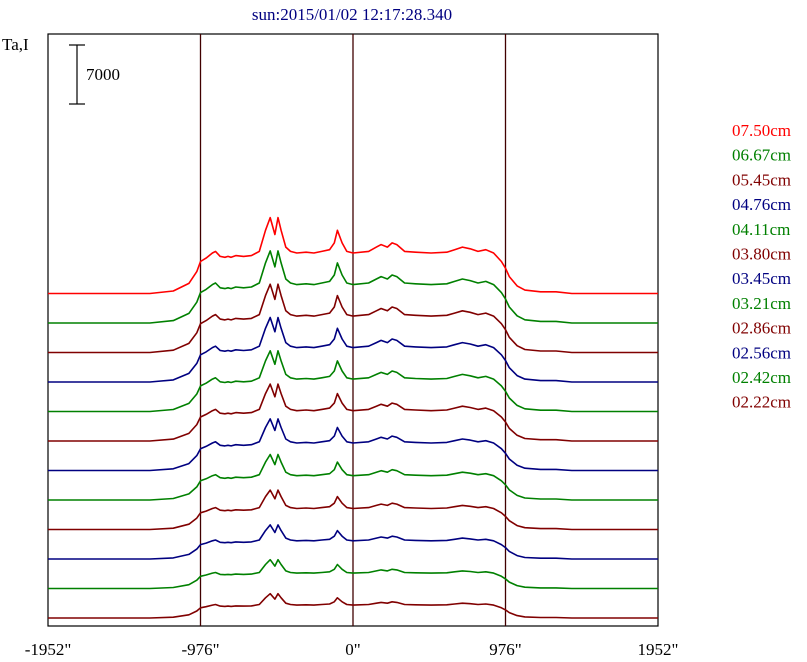 This screenshot has width=807, height=662. Describe the element at coordinates (761, 254) in the screenshot. I see `legend-entry-03.80cm: 03.80cm` at that location.